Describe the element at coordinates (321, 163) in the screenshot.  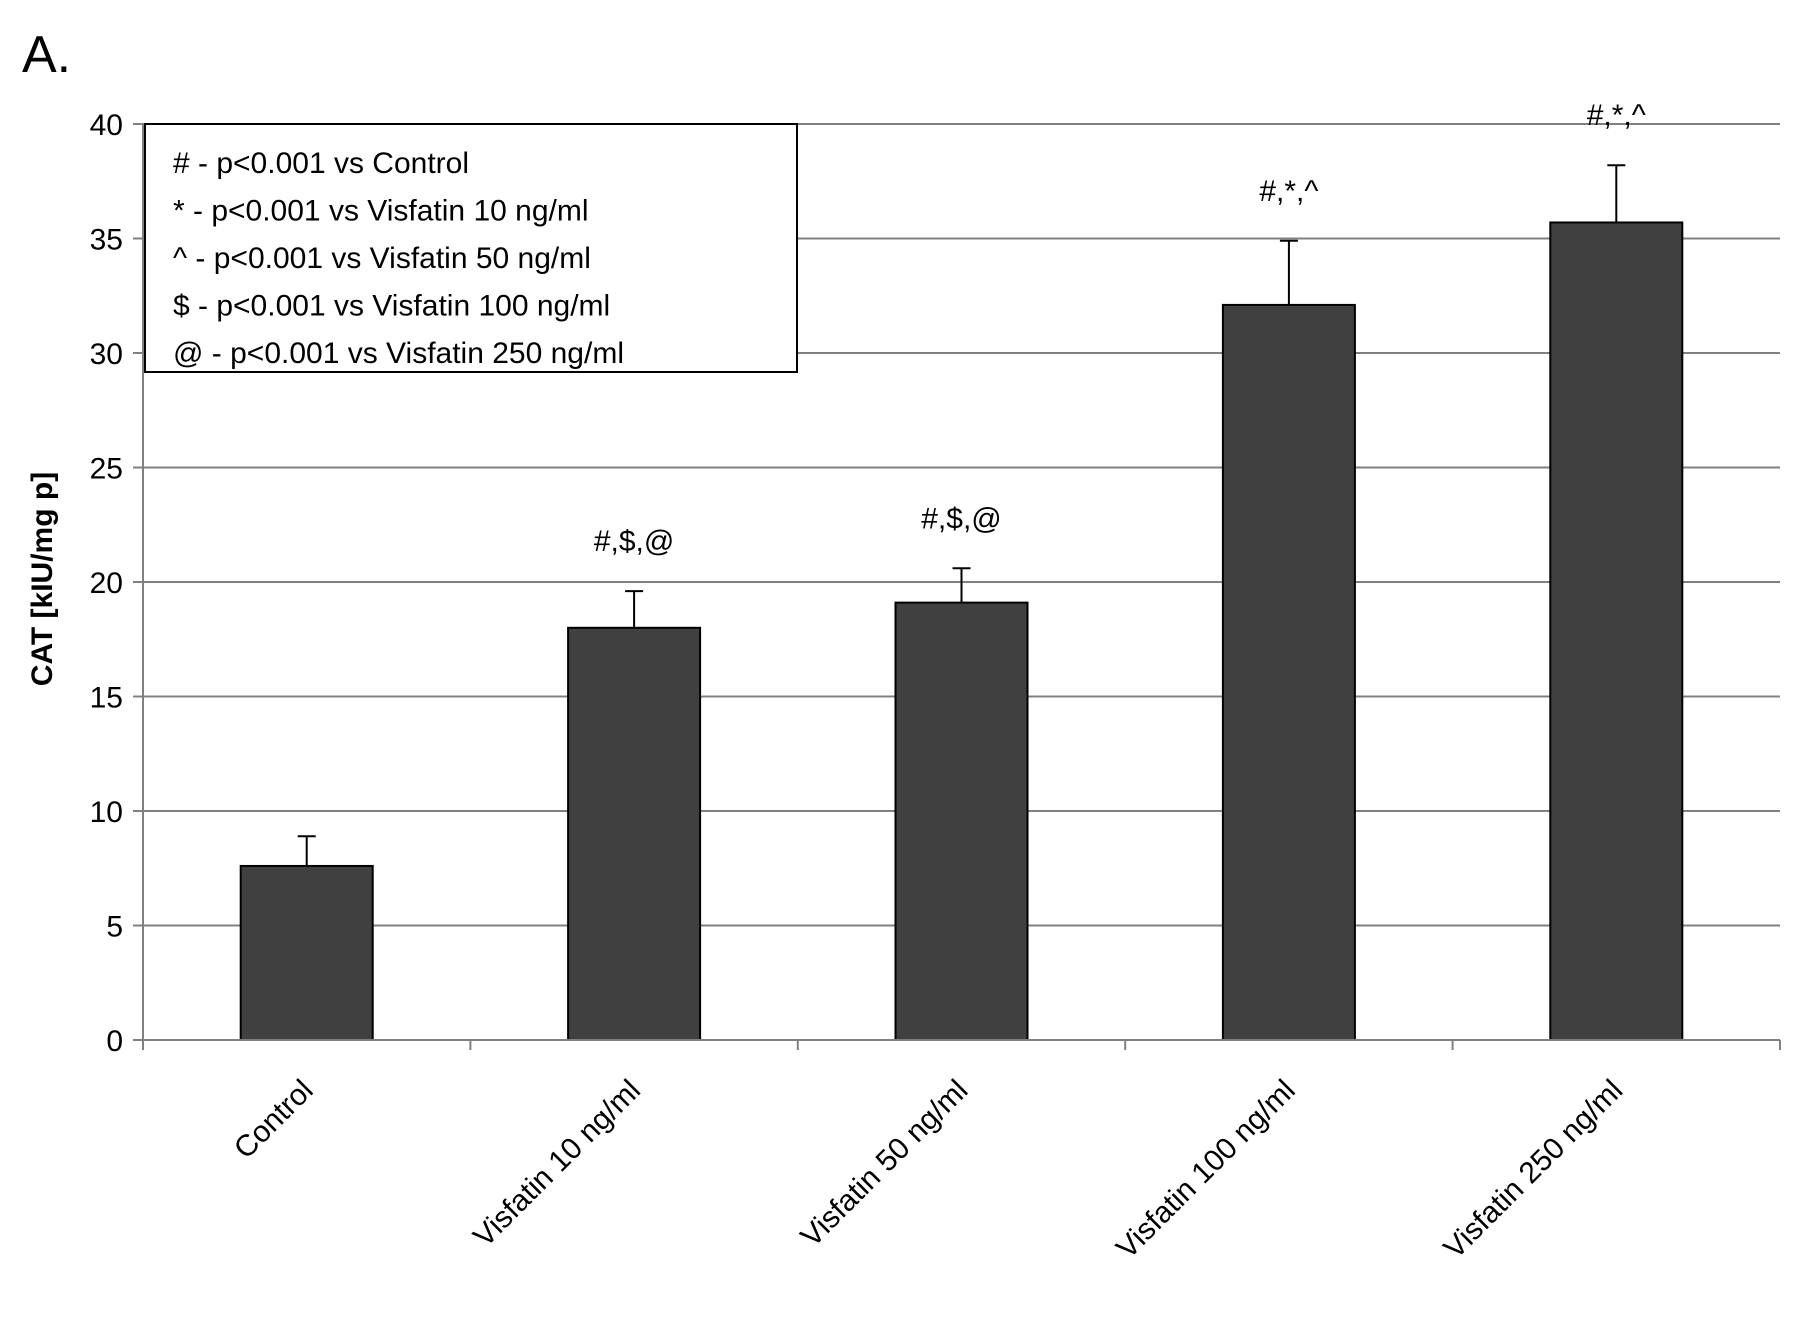
I see `legend-entry-0: # - p<0.001 vs Control` at that location.